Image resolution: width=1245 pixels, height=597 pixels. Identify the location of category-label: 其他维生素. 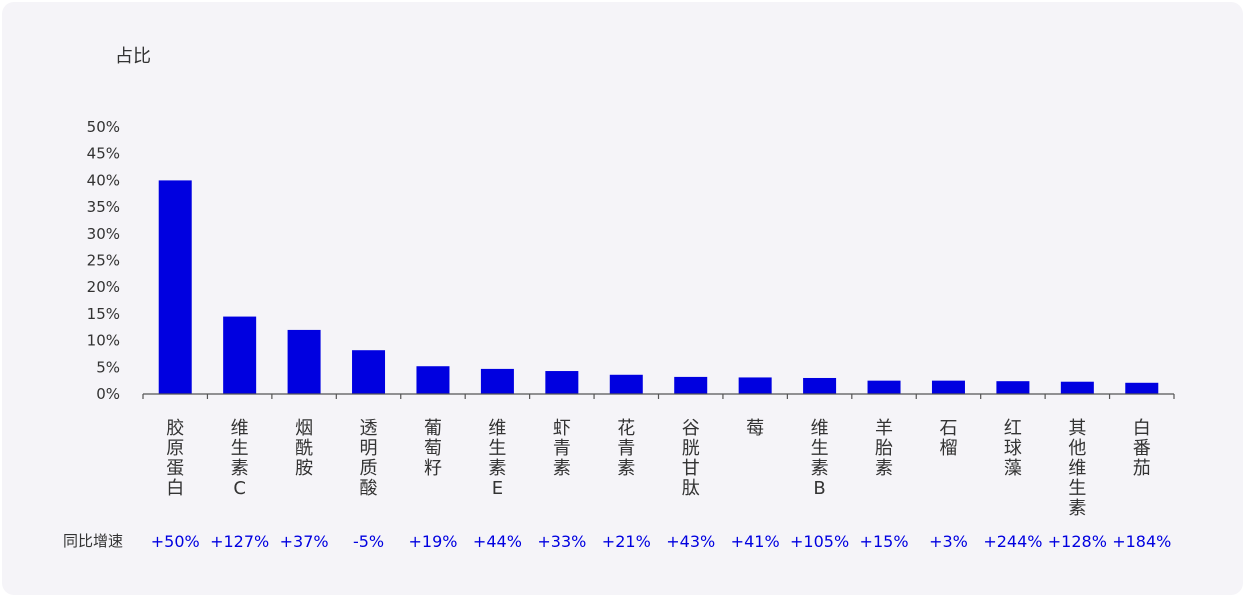
(1077, 468).